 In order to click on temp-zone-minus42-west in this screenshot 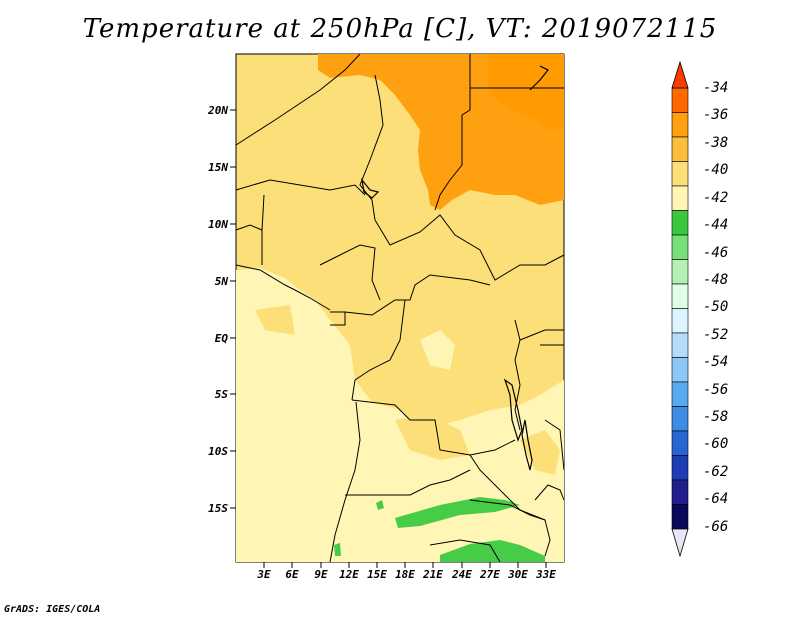, I will do `click(275, 320)`.